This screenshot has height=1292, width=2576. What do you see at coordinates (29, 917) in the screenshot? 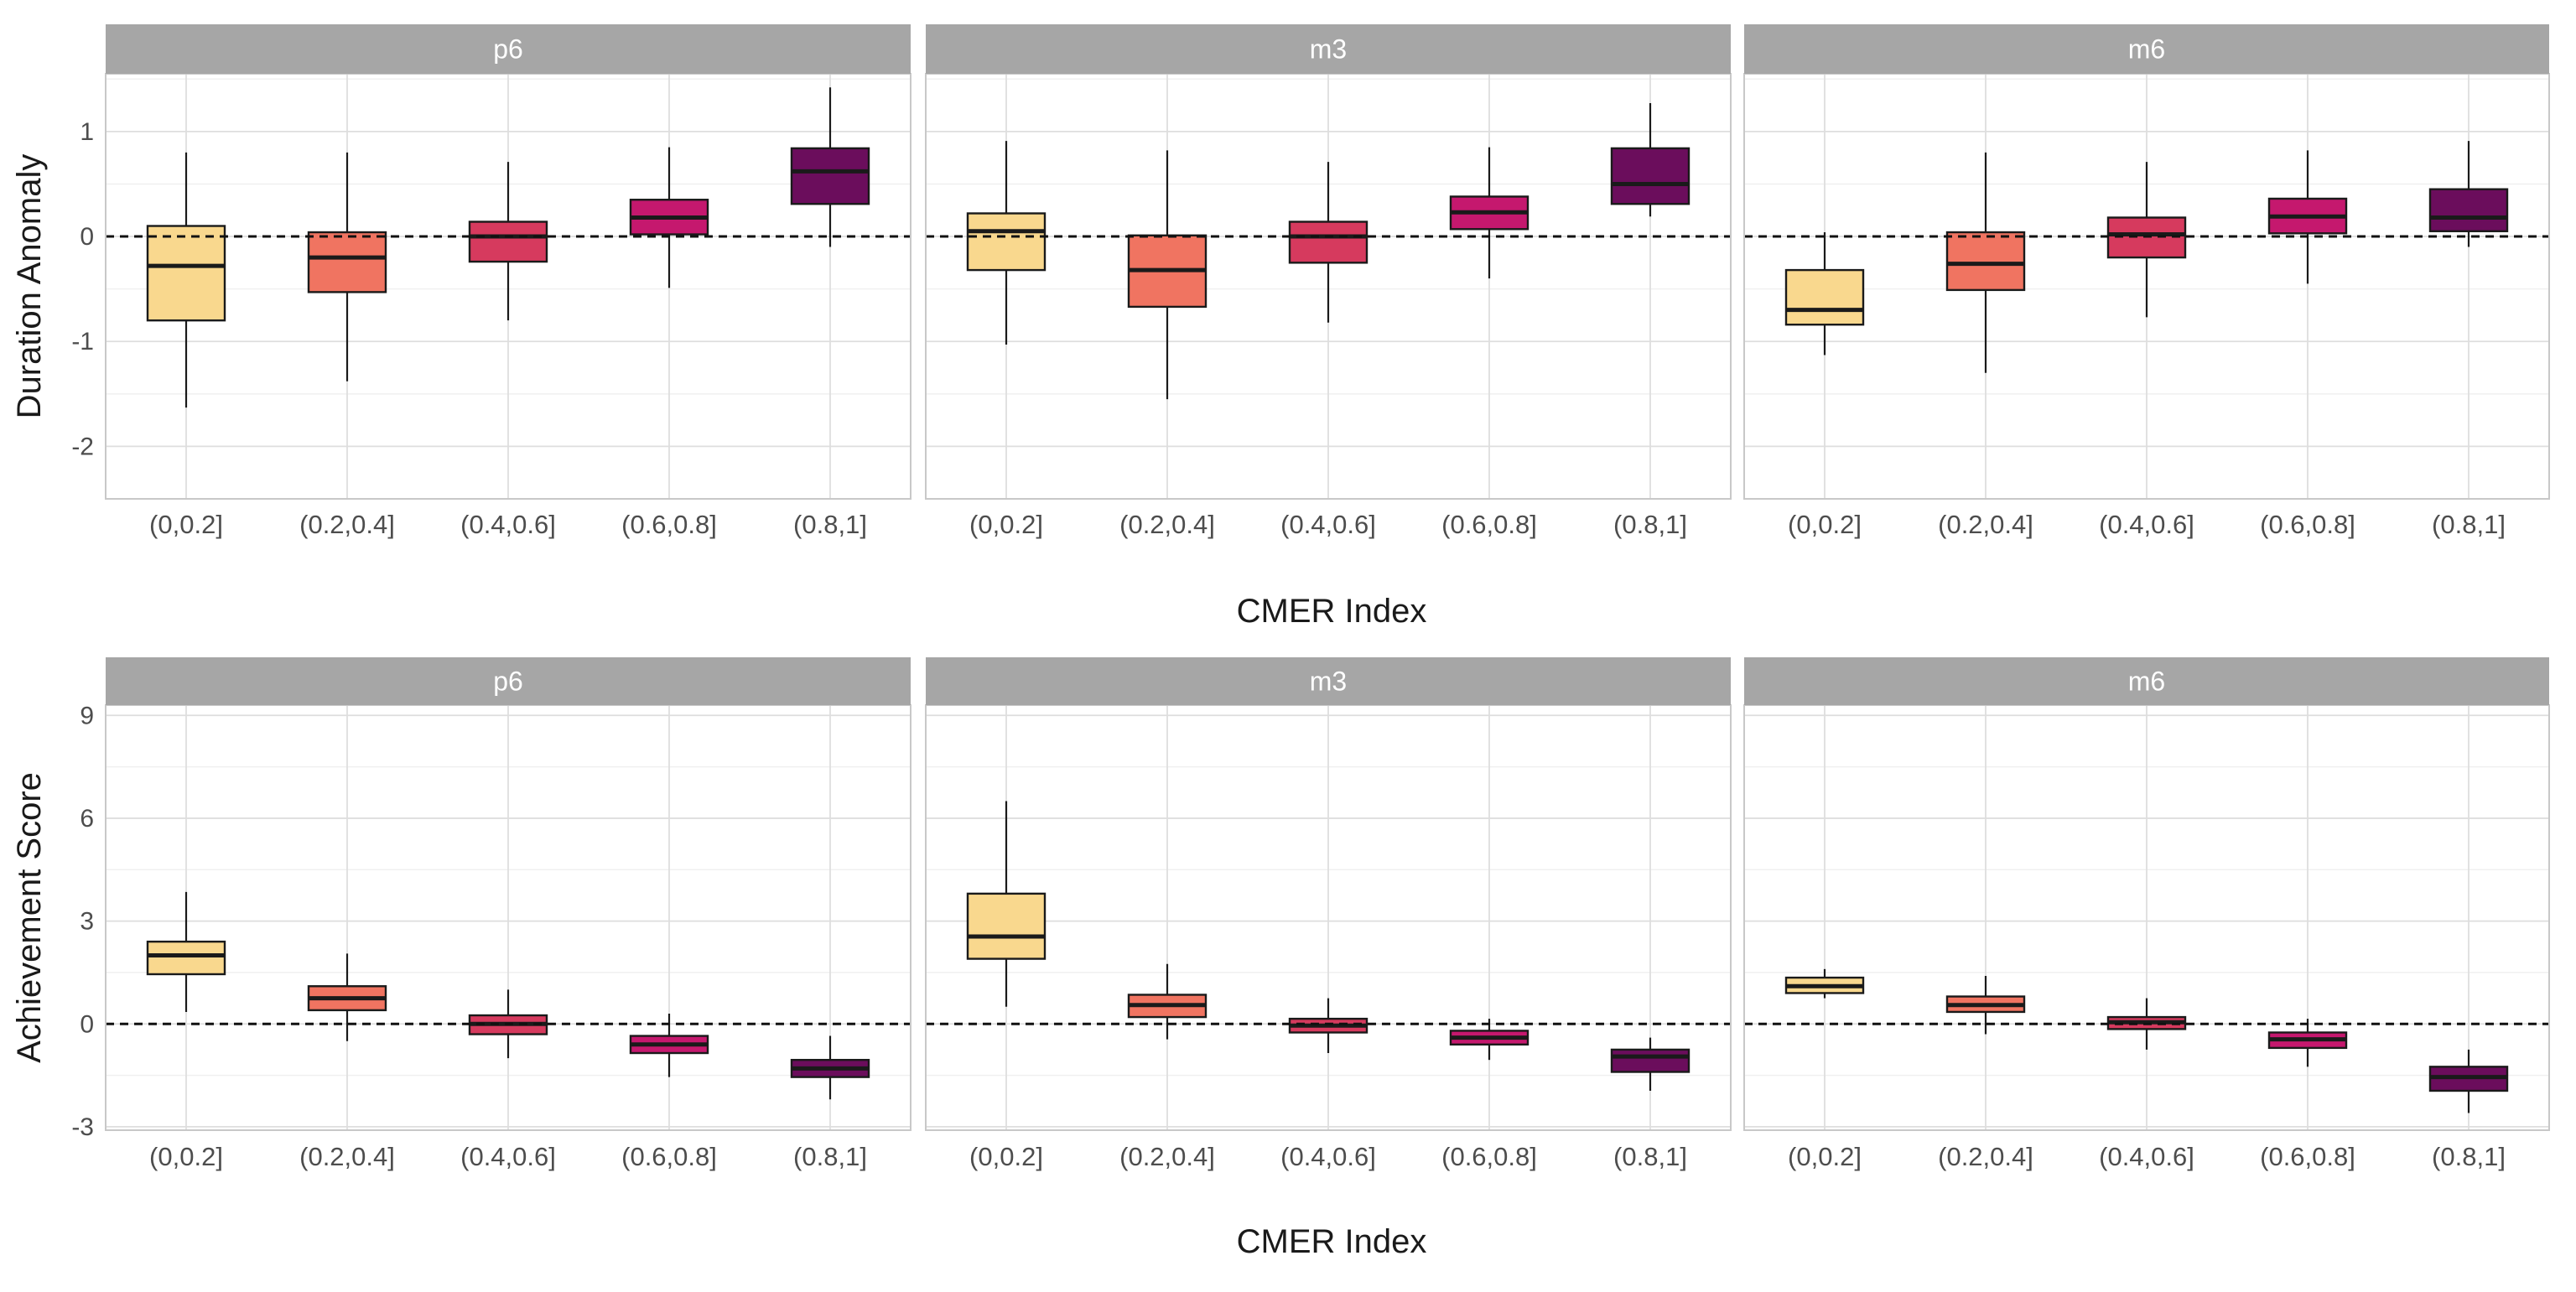
I see `y-axis-label: Achievement Score` at bounding box center [29, 917].